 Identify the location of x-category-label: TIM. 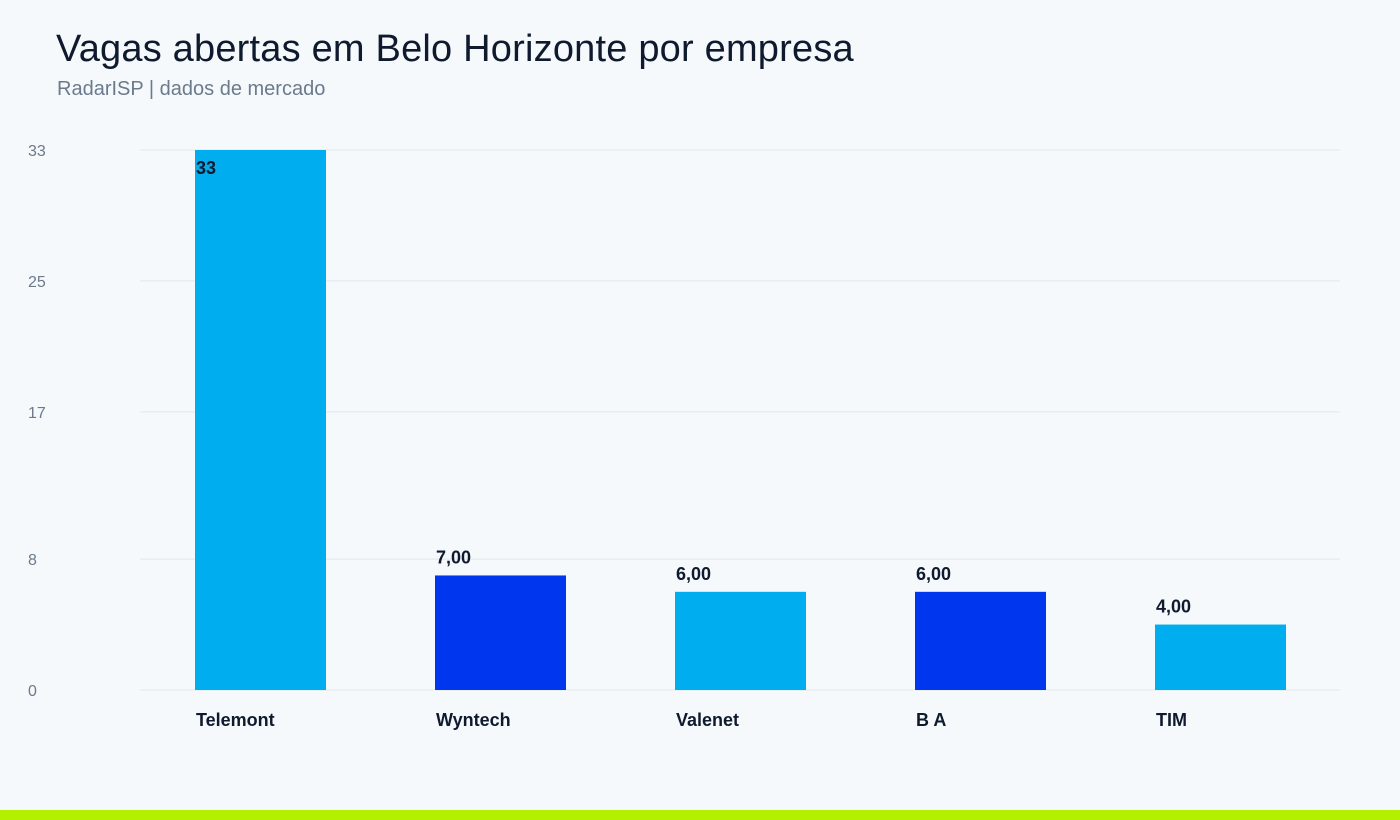
(1171, 720).